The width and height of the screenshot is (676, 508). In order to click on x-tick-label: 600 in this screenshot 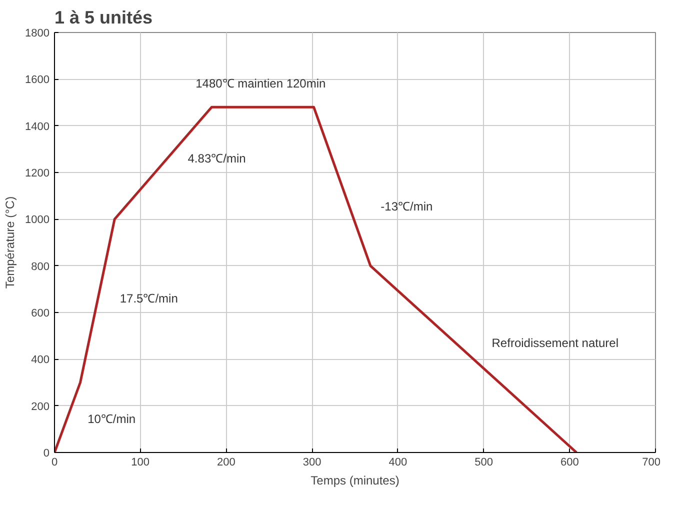, I will do `click(569, 462)`.